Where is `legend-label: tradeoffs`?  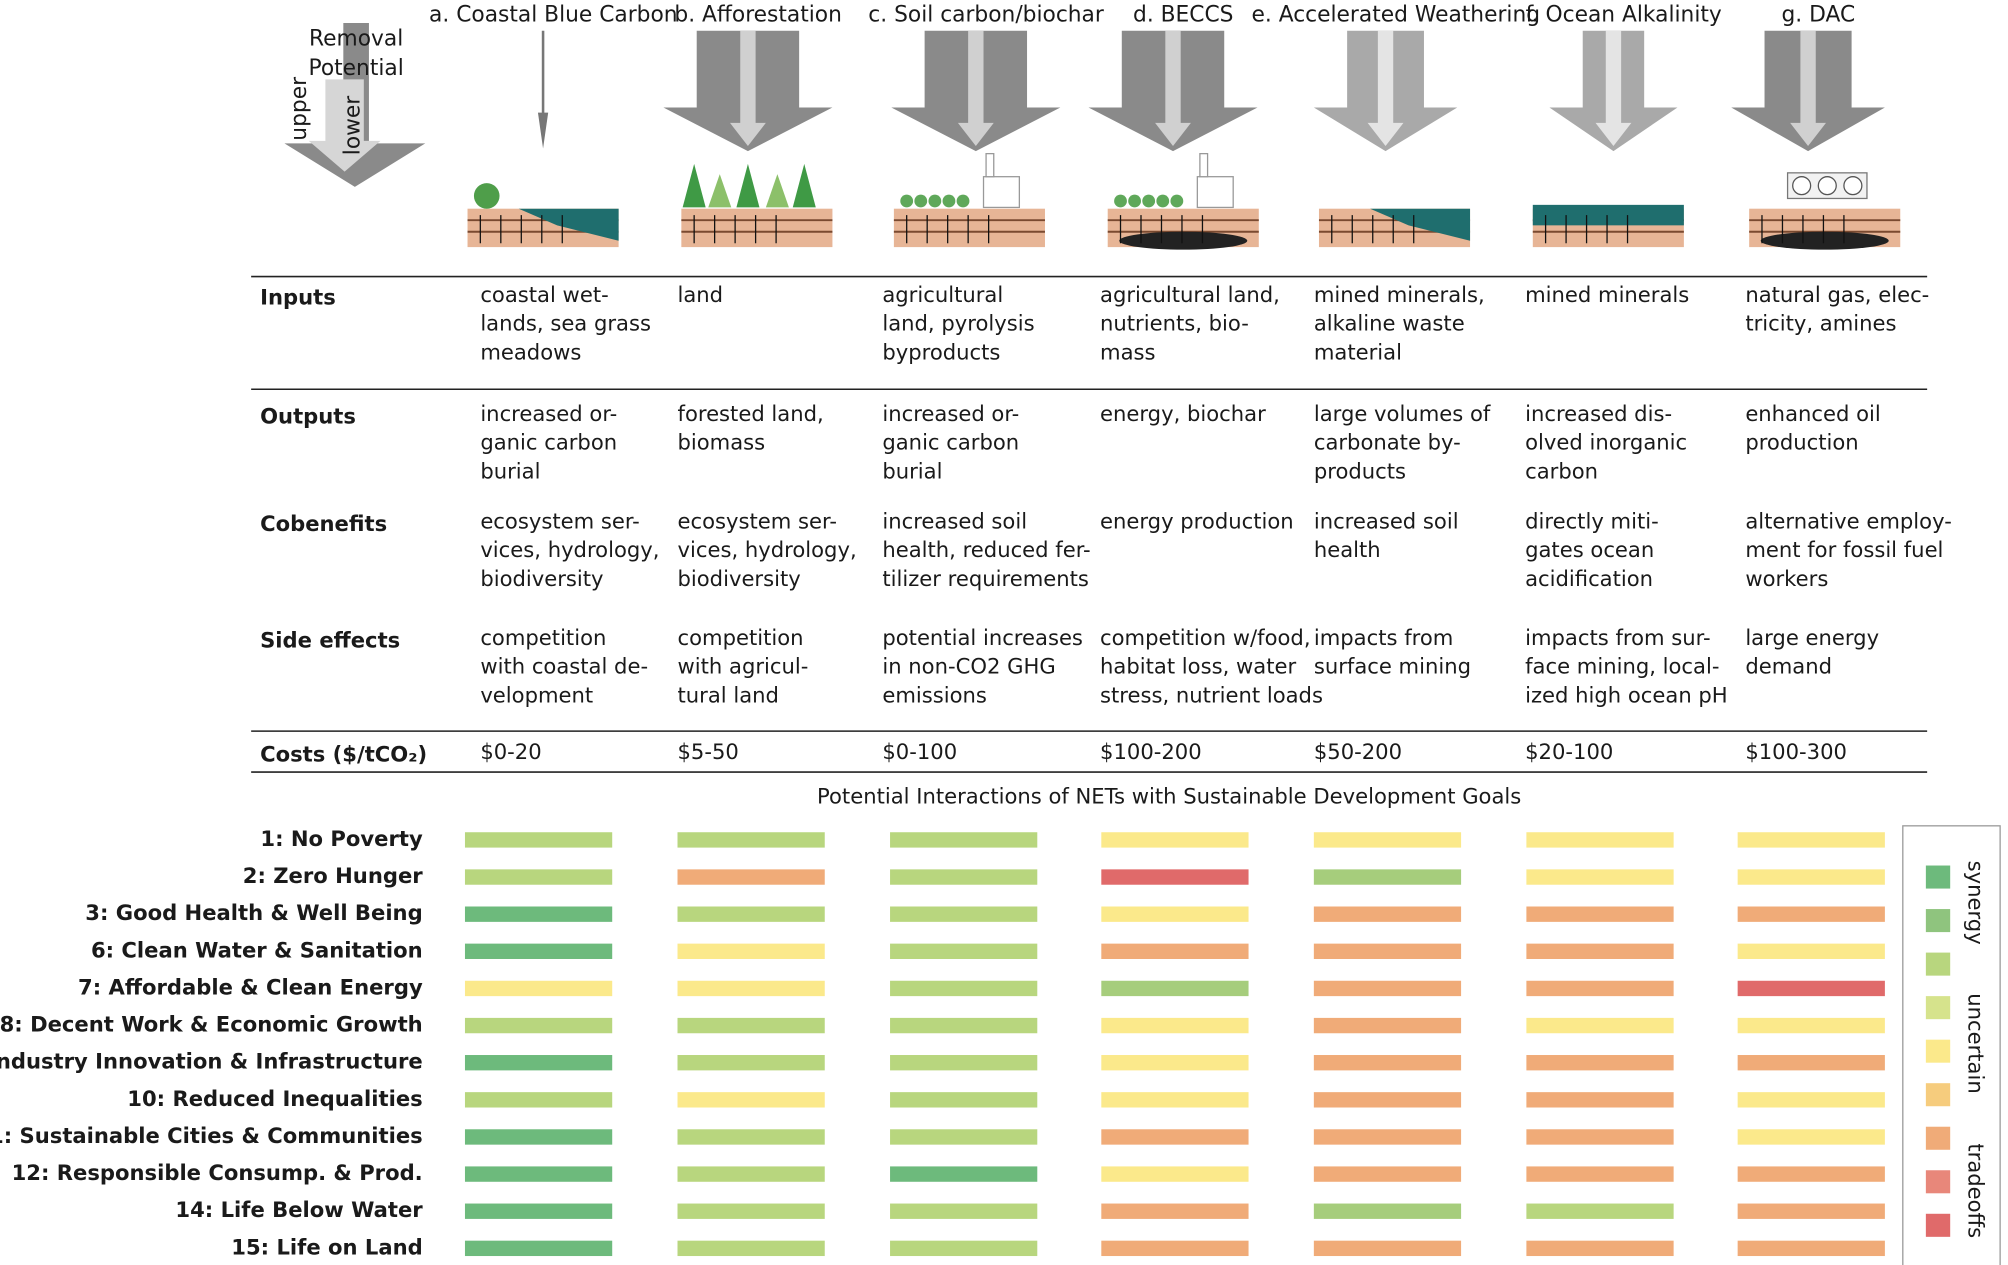
legend-label: tradeoffs is located at coordinates (1976, 1190).